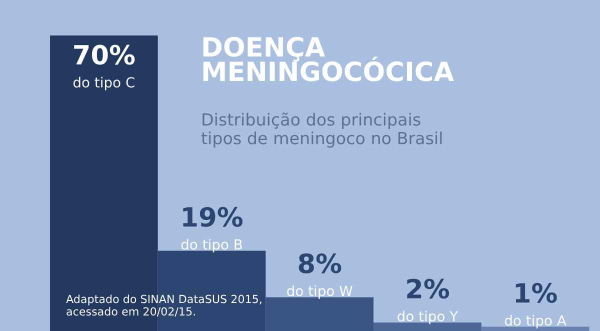 The height and width of the screenshot is (331, 600). I want to click on data-label: 2%, so click(428, 288).